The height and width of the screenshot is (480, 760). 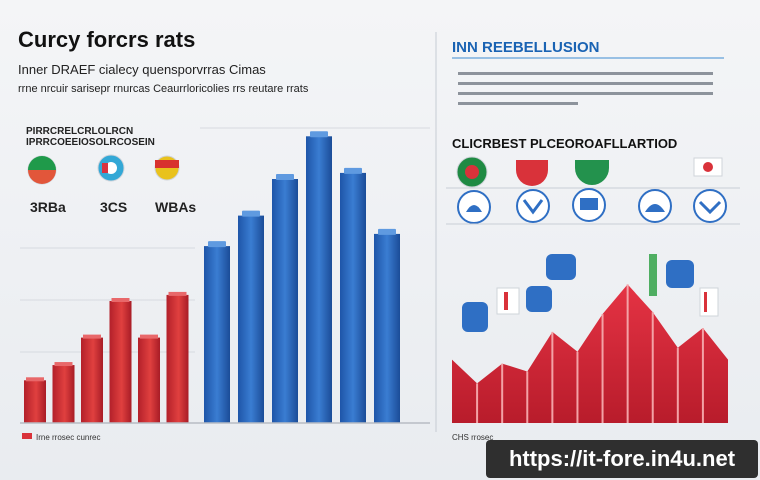 I want to click on area-accents, so click(x=590, y=293).